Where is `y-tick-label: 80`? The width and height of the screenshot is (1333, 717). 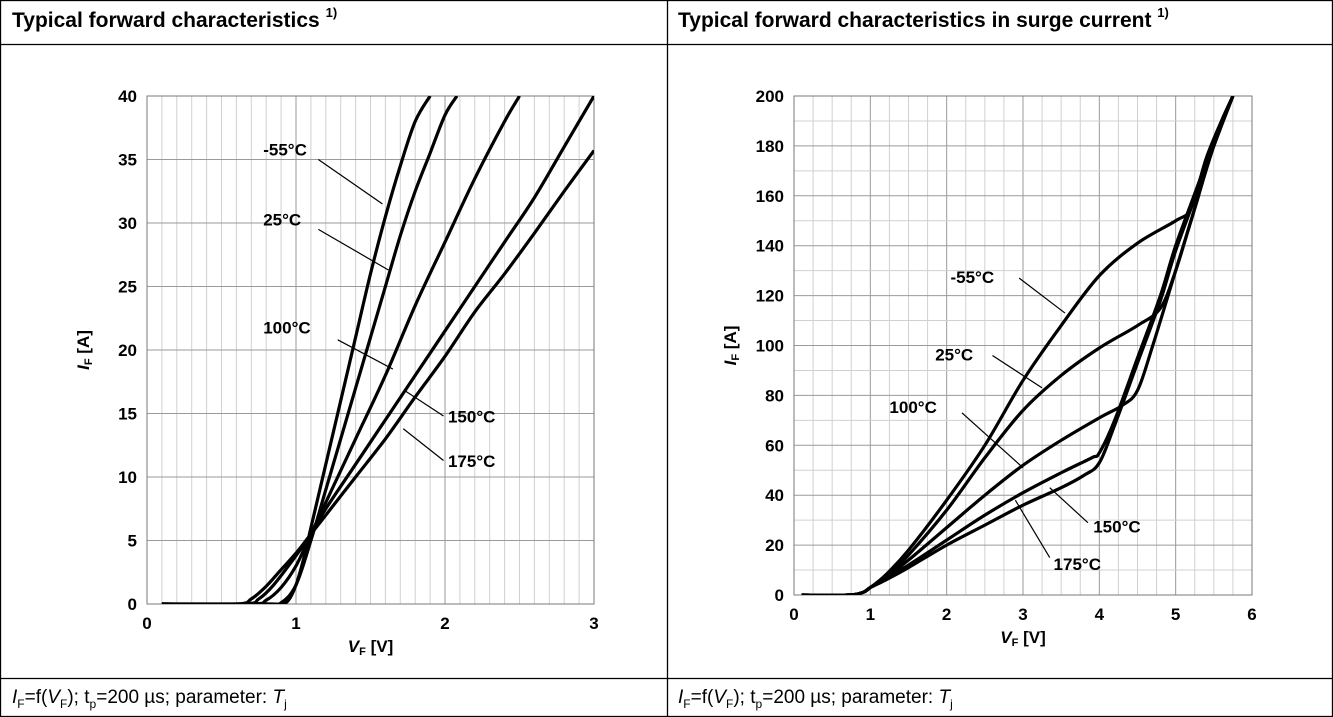
y-tick-label: 80 is located at coordinates (774, 395).